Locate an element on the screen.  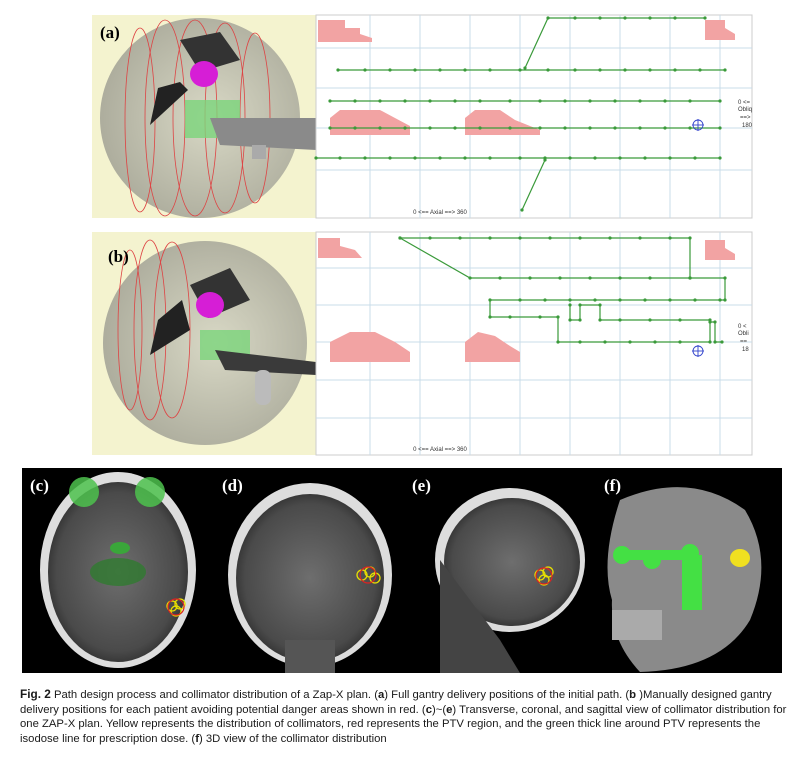
panel-label: (f) is located at coordinates (612, 485).